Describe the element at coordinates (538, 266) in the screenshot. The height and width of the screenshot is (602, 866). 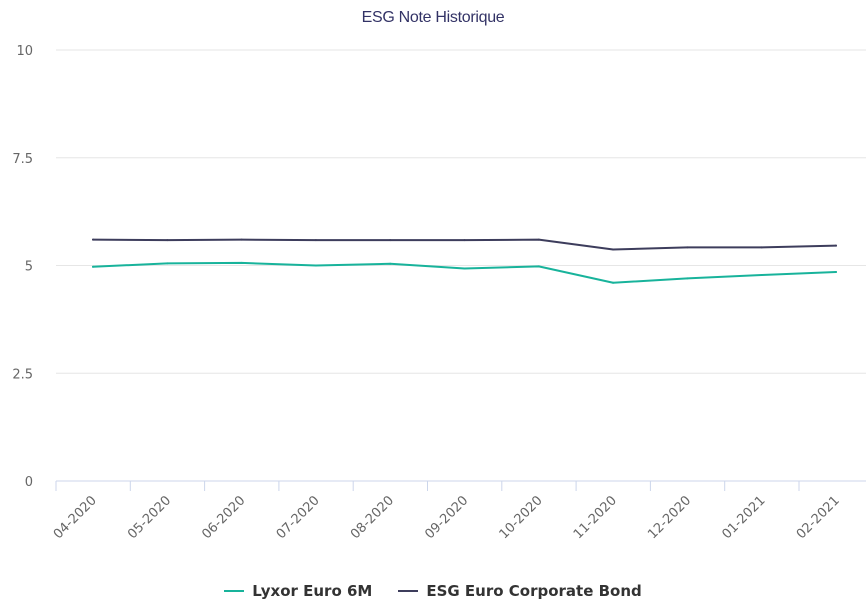
I see `data-point-lyxor-euro-6m-10-2020` at that location.